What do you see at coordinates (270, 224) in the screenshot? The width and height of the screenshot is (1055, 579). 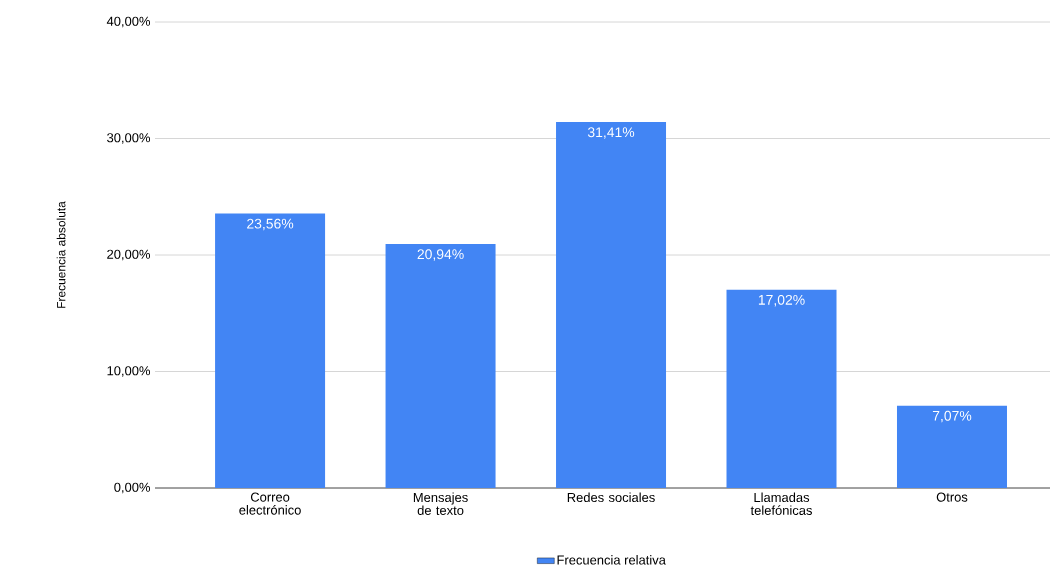 I see `data-label: 23,56%` at bounding box center [270, 224].